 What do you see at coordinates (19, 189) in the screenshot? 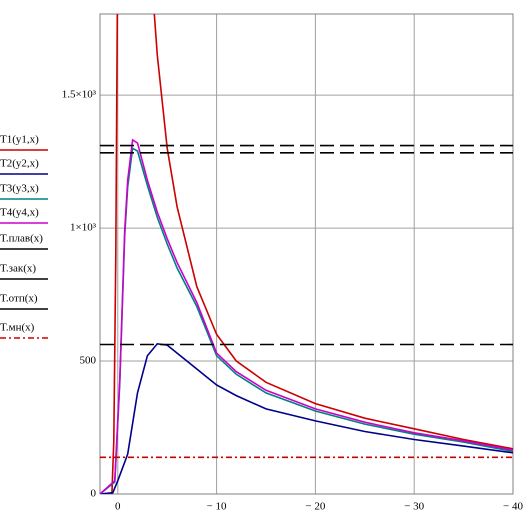
I see `legend-label: T3(y3,x)` at bounding box center [19, 189].